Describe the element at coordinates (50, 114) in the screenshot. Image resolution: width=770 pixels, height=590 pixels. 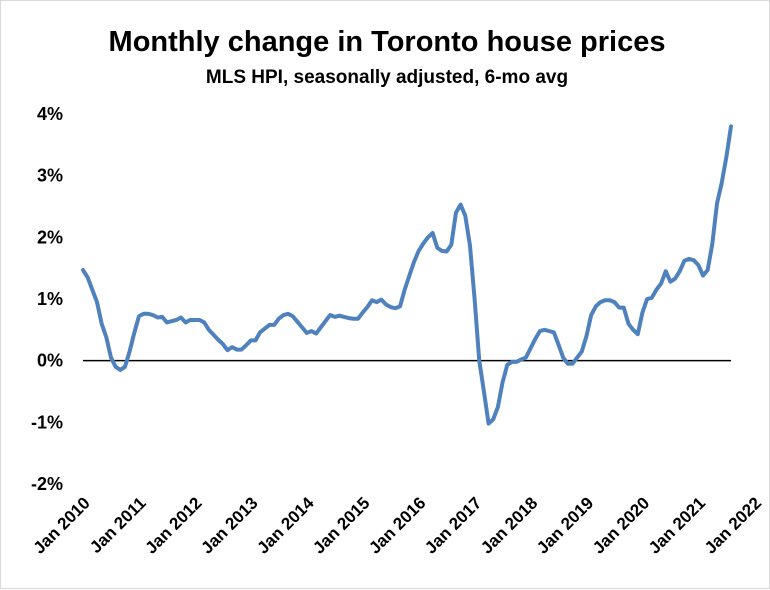
I see `y-tick-label: 4%` at that location.